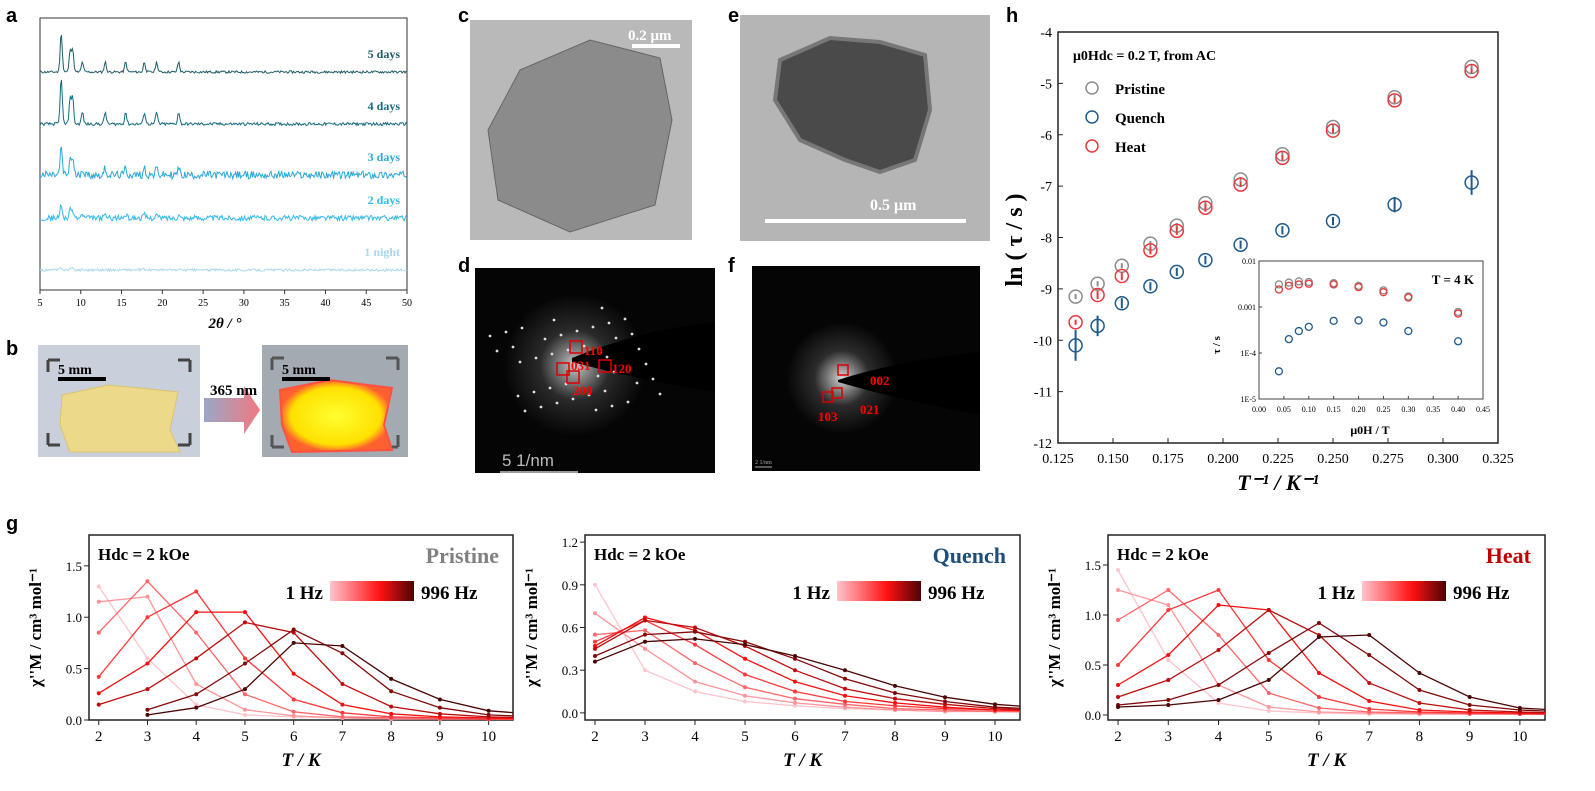  Describe the element at coordinates (384, 200) in the screenshot. I see `series-label: 2 days` at that location.